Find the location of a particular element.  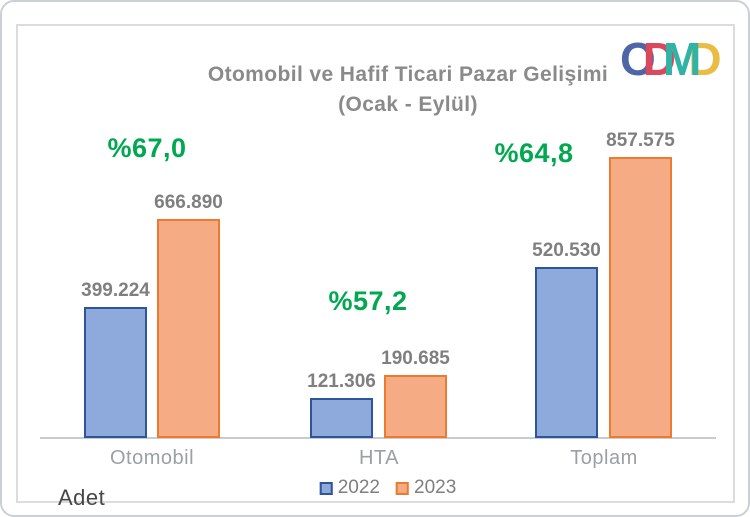

legend-item-2023: 2023 is located at coordinates (426, 488).